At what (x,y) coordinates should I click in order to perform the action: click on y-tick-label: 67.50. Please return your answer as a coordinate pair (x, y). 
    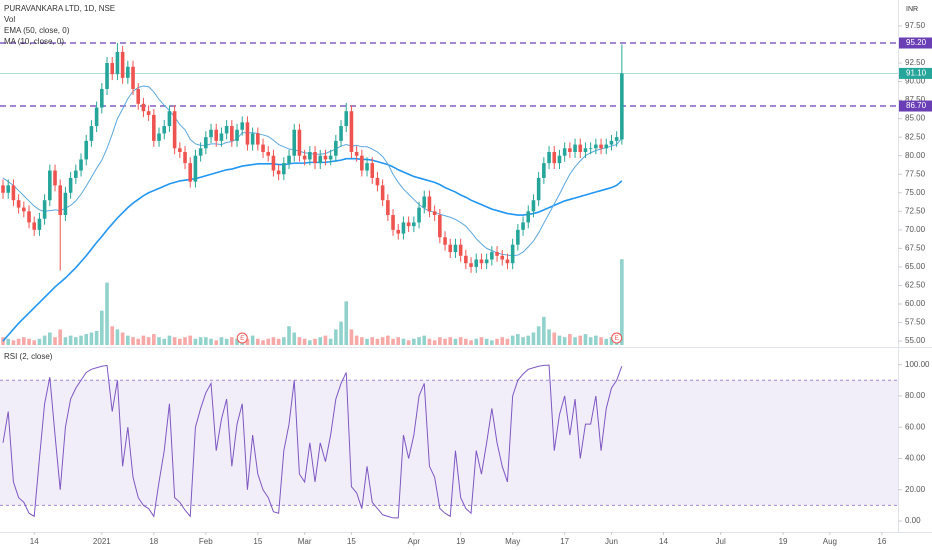
    Looking at the image, I should click on (915, 247).